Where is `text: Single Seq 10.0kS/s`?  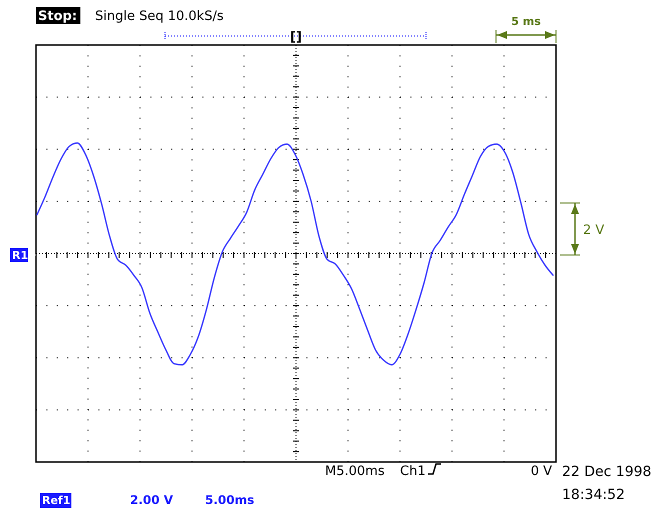
text: Single Seq 10.0kS/s is located at coordinates (159, 16).